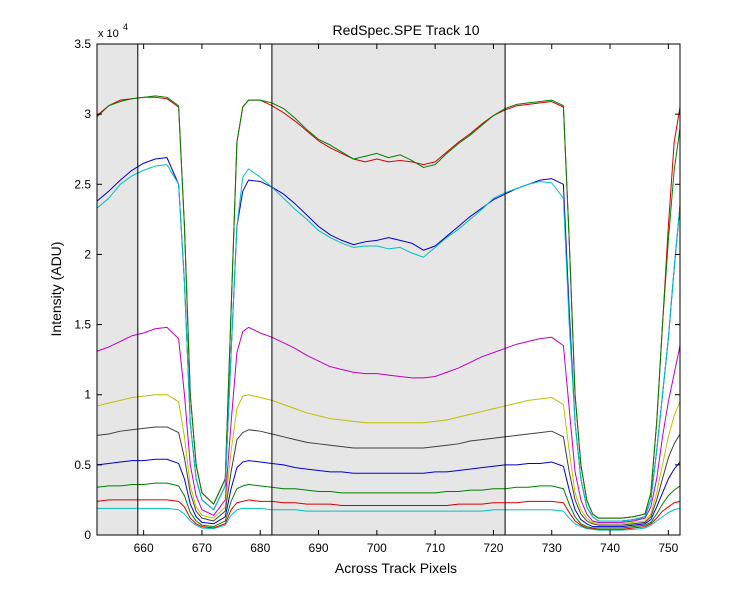 This screenshot has width=750, height=600. Describe the element at coordinates (552, 548) in the screenshot. I see `x-tick-label: 730` at that location.